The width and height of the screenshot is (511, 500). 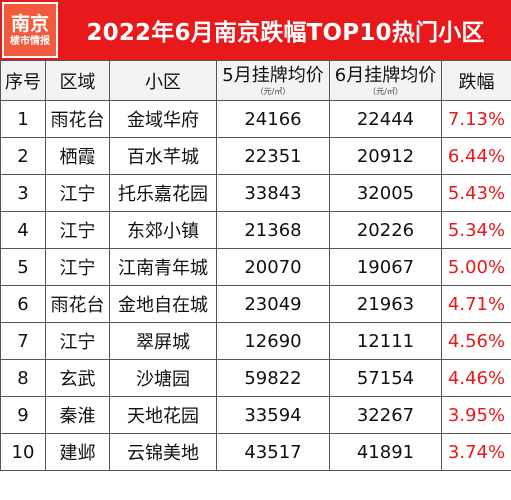 What do you see at coordinates (476, 267) in the screenshot?
I see `cell-drop: 5.00%` at bounding box center [476, 267].